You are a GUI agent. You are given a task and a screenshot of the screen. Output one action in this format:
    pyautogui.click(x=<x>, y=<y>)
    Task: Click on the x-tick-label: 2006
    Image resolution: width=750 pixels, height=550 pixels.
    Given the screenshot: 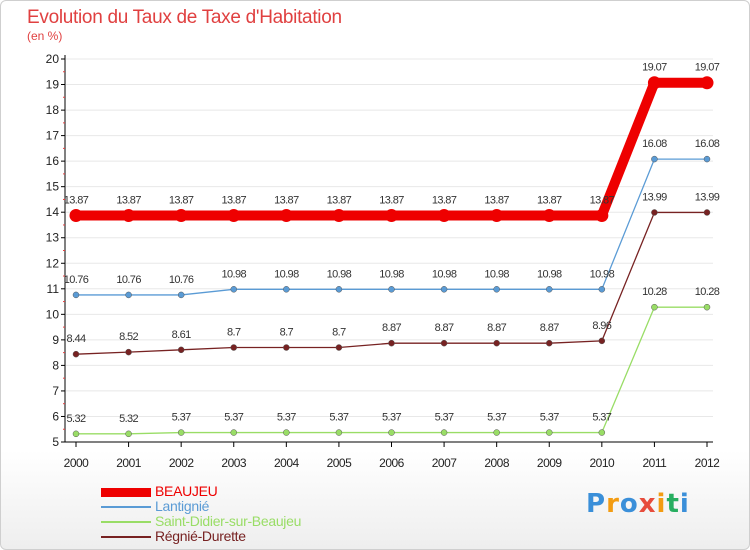 What is the action you would take?
    pyautogui.click(x=392, y=463)
    